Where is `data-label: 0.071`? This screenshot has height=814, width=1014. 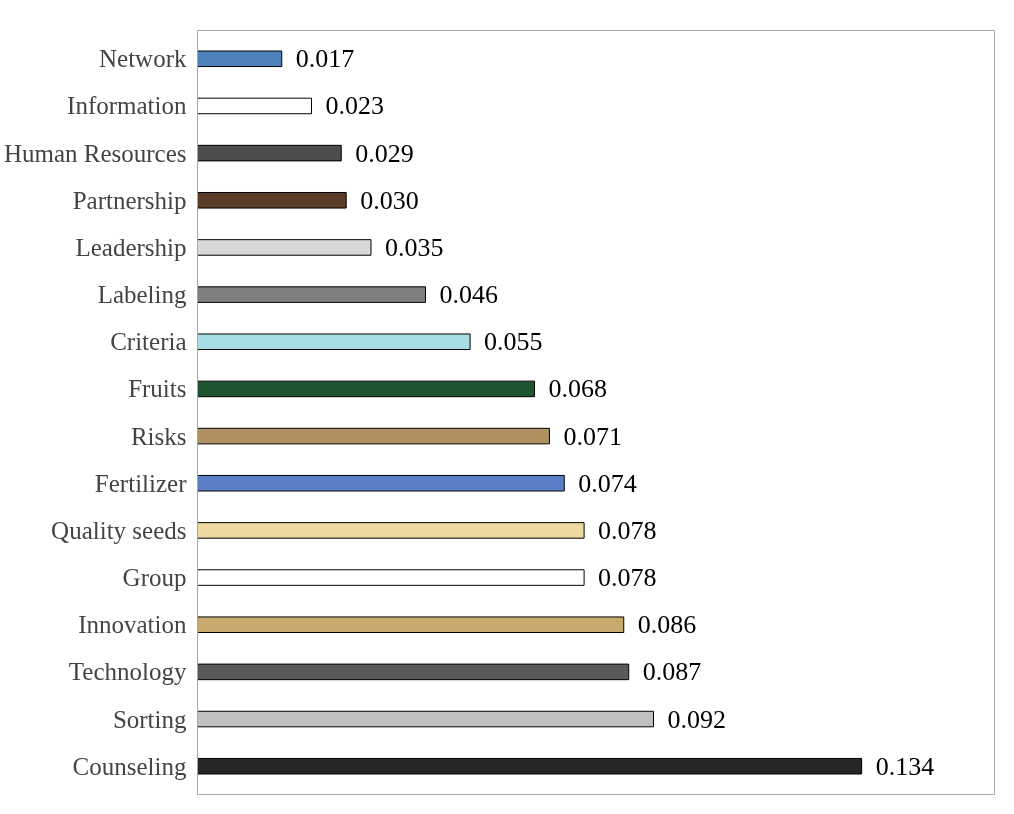
data-label: 0.071 is located at coordinates (592, 436).